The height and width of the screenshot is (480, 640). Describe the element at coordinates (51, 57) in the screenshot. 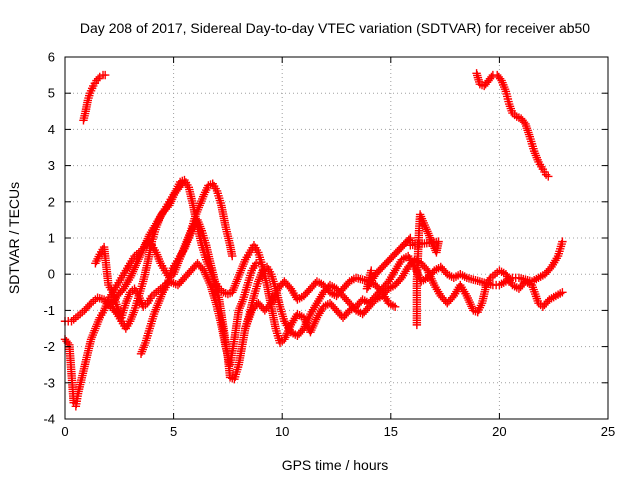

I see `y-tick-label: 6` at that location.